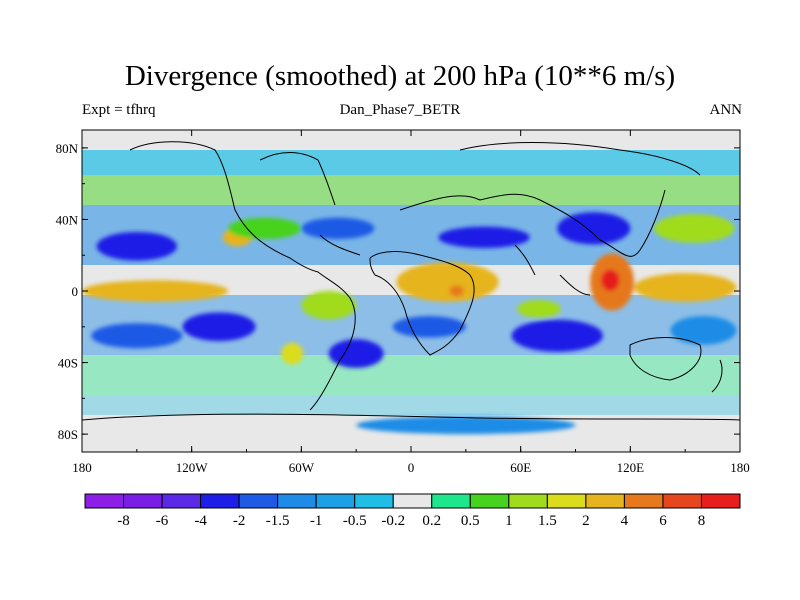  What do you see at coordinates (702, 521) in the screenshot?
I see `colorbar-label: 8` at bounding box center [702, 521].